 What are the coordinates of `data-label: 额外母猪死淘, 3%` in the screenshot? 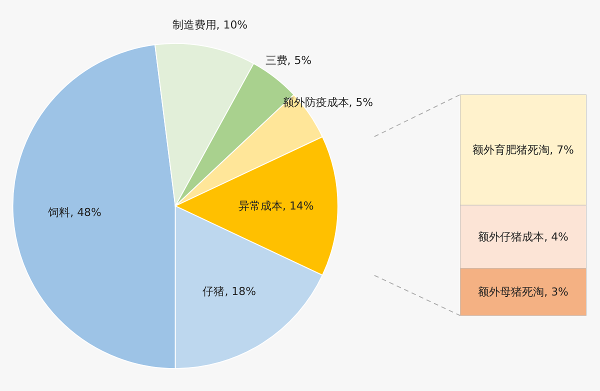 It's located at (523, 292).